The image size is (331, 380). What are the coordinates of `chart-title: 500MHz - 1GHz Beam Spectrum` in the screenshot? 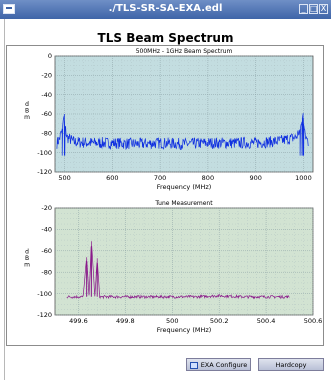 It's located at (184, 51).